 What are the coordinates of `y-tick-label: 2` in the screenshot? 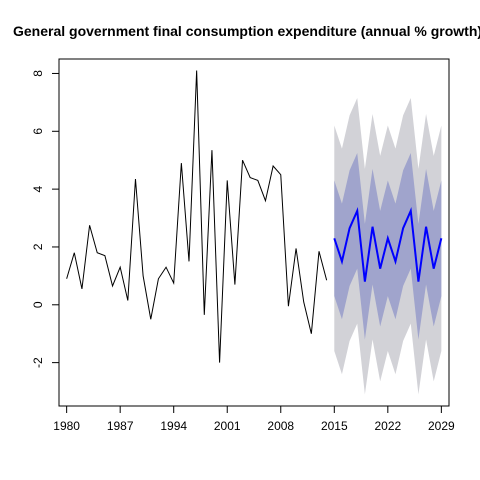 It's located at (38, 246).